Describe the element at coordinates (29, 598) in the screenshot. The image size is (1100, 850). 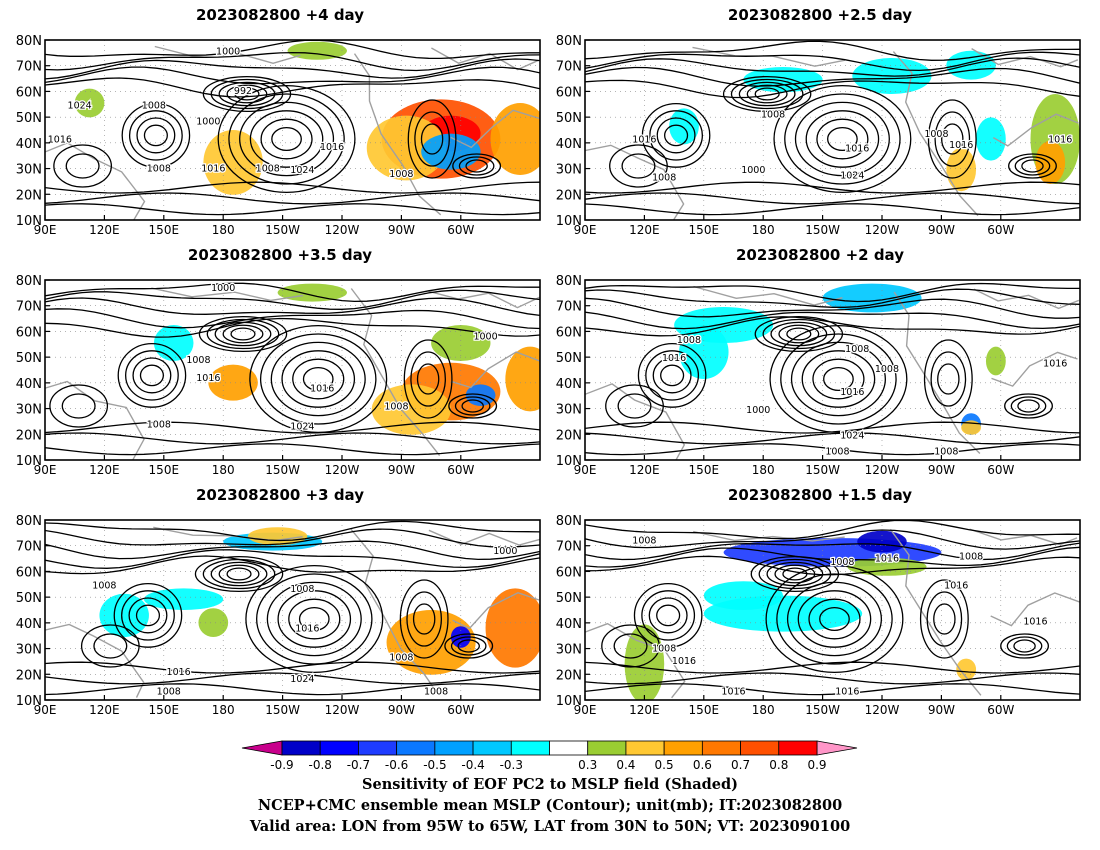
I see `lat-label: 50N` at that location.